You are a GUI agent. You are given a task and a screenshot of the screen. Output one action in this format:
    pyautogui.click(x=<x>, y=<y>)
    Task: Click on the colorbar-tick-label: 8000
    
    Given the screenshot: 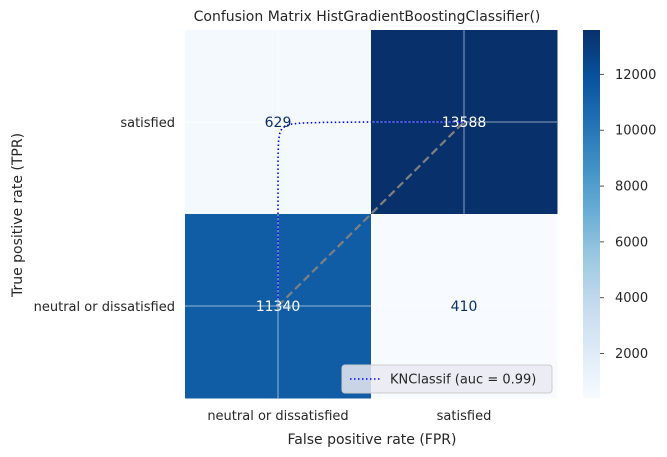 What is the action you would take?
    pyautogui.click(x=631, y=187)
    